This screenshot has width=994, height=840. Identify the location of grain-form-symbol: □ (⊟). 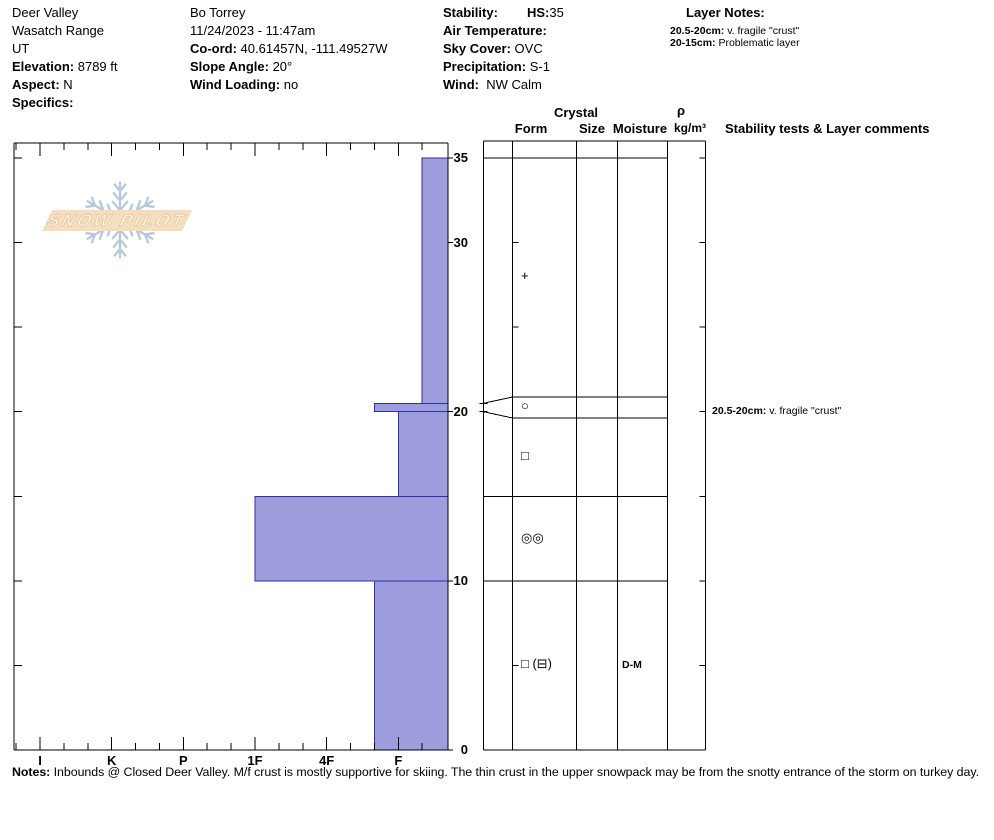
(537, 664).